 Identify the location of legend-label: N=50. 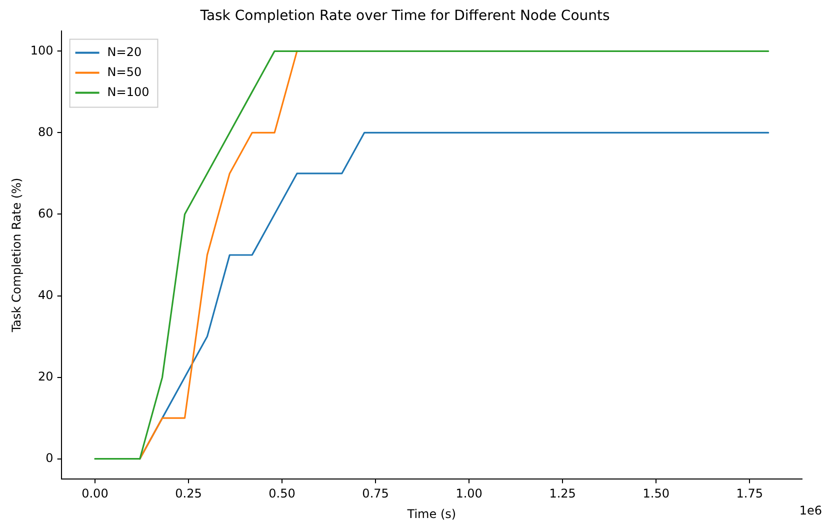
(124, 71).